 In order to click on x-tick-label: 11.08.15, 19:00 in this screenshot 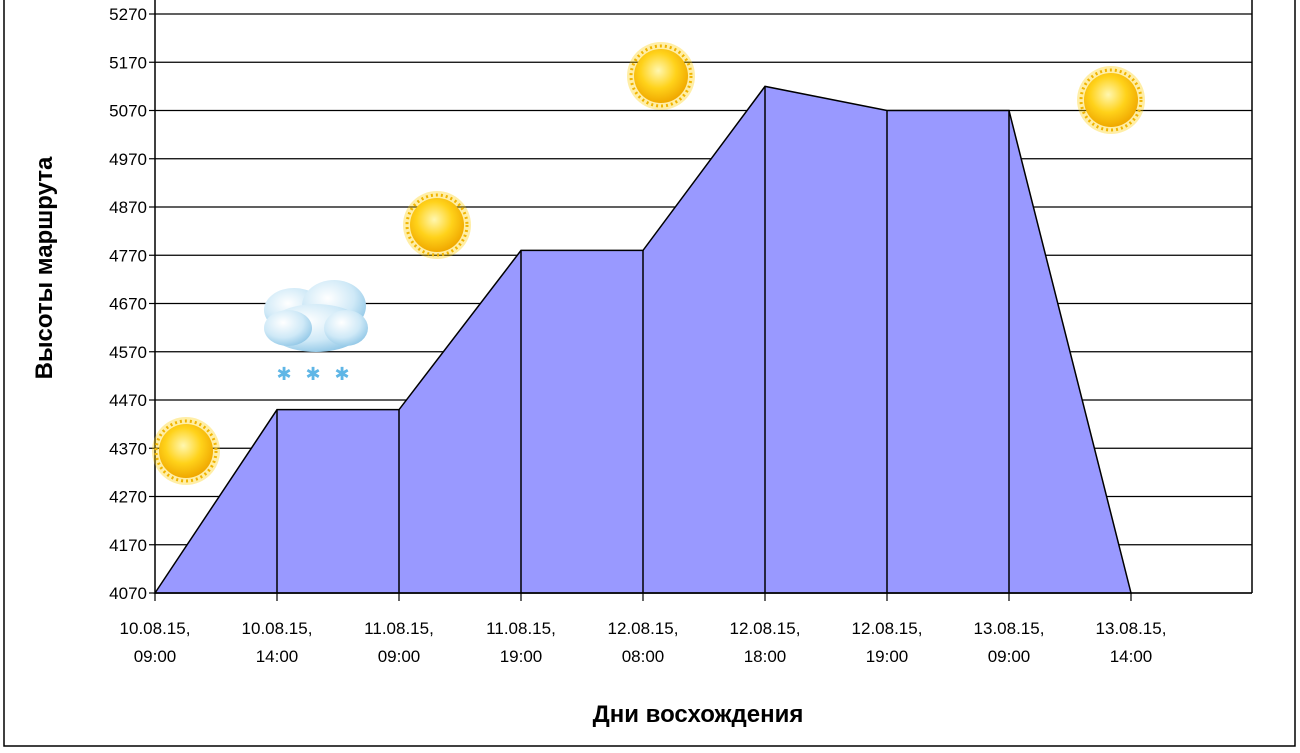, I will do `click(521, 642)`.